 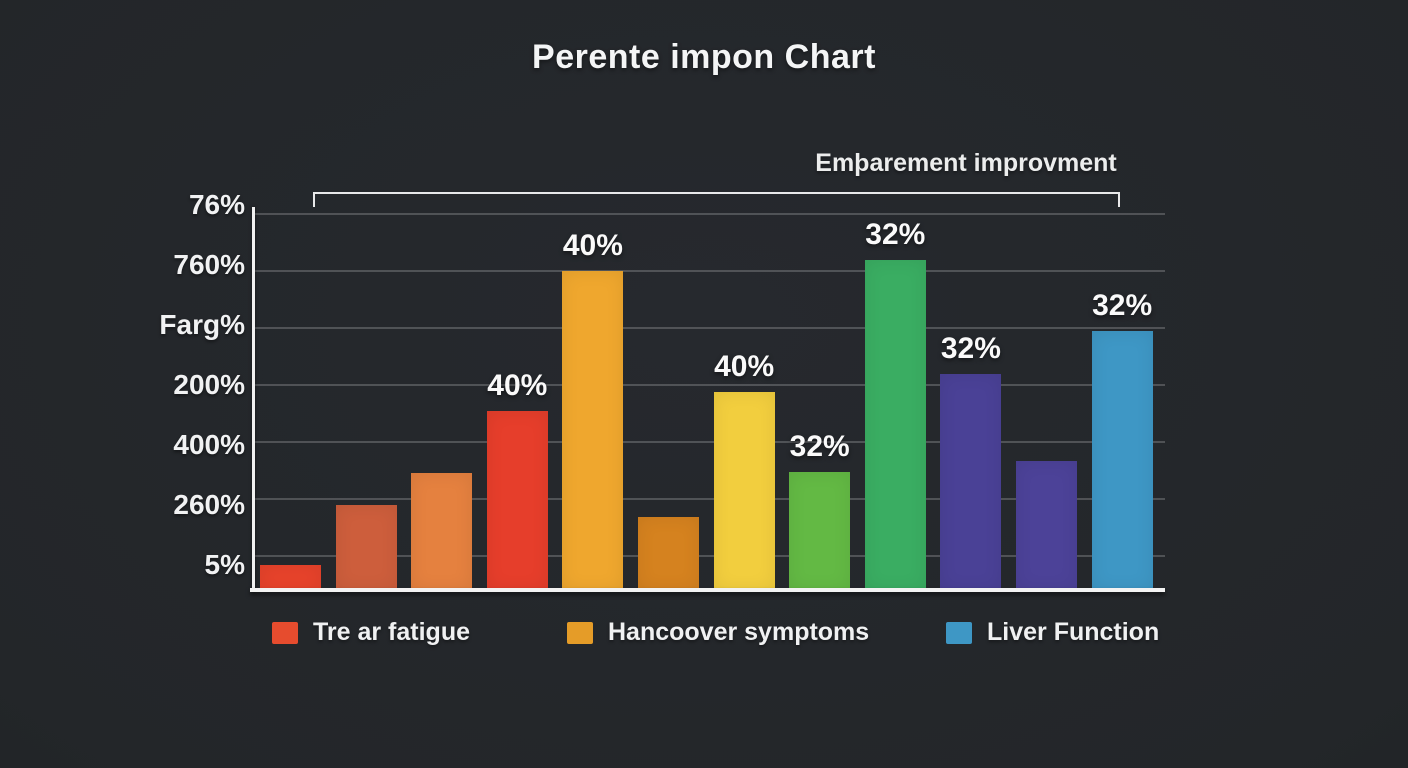 I want to click on y-axis-tick-label: 760%, so click(x=209, y=264).